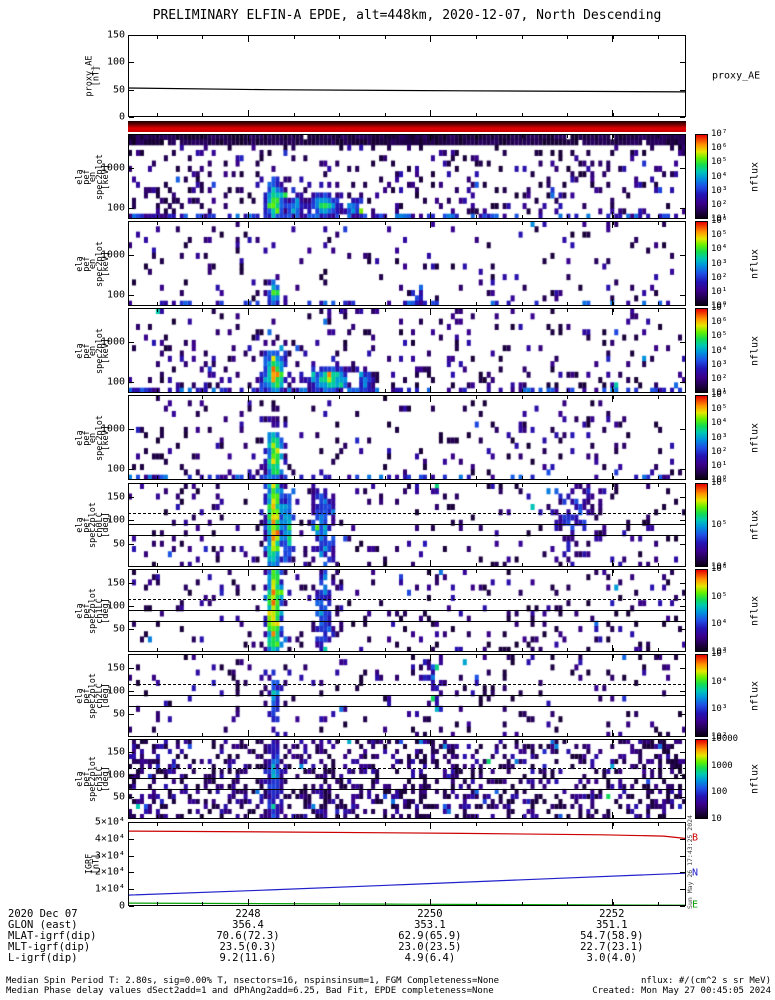 This screenshot has height=1000, width=775. Describe the element at coordinates (112, 168) in the screenshot. I see `y-tick-label: 1000` at that location.